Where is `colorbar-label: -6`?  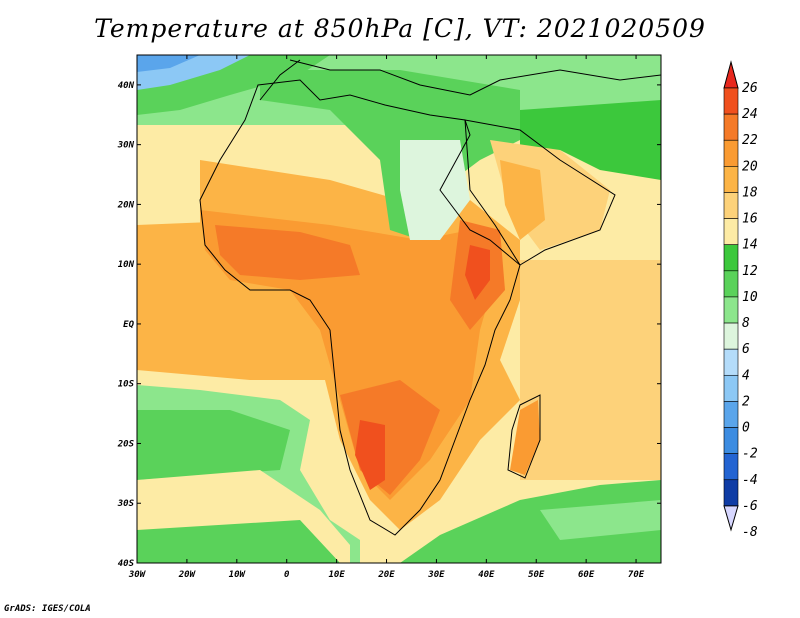
colorbar-label: -6 is located at coordinates (750, 506).